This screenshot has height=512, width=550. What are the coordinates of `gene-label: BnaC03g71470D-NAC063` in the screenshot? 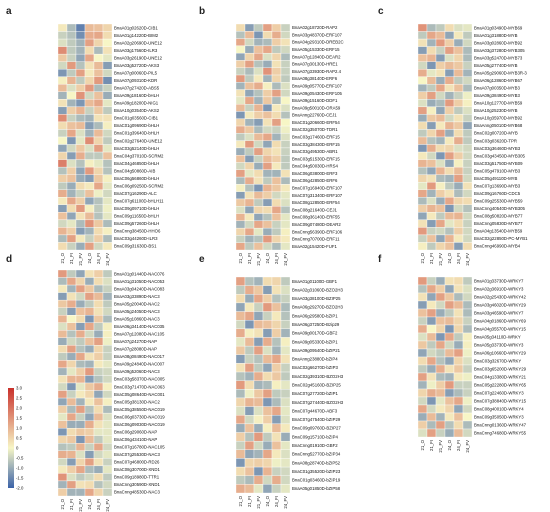 It's located at (139, 386).